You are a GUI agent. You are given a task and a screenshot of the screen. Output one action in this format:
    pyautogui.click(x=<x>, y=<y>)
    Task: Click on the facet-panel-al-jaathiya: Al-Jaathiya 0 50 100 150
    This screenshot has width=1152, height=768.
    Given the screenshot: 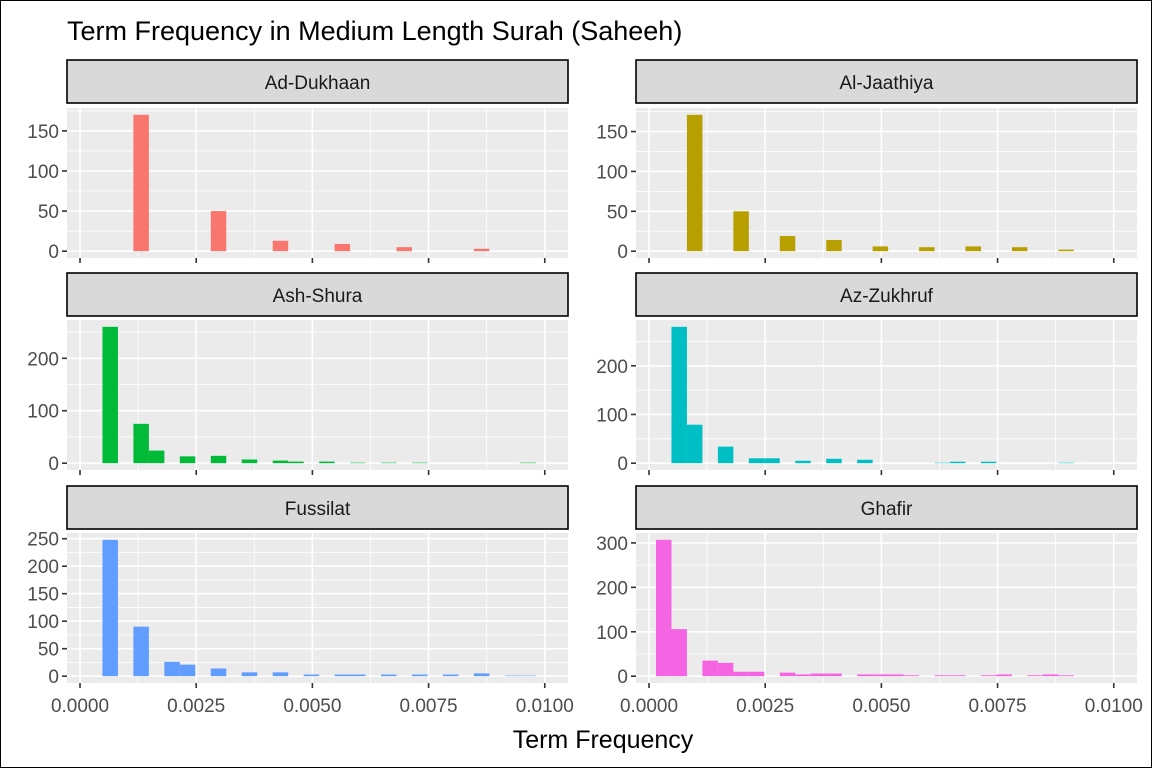 What is the action you would take?
    pyautogui.click(x=867, y=161)
    